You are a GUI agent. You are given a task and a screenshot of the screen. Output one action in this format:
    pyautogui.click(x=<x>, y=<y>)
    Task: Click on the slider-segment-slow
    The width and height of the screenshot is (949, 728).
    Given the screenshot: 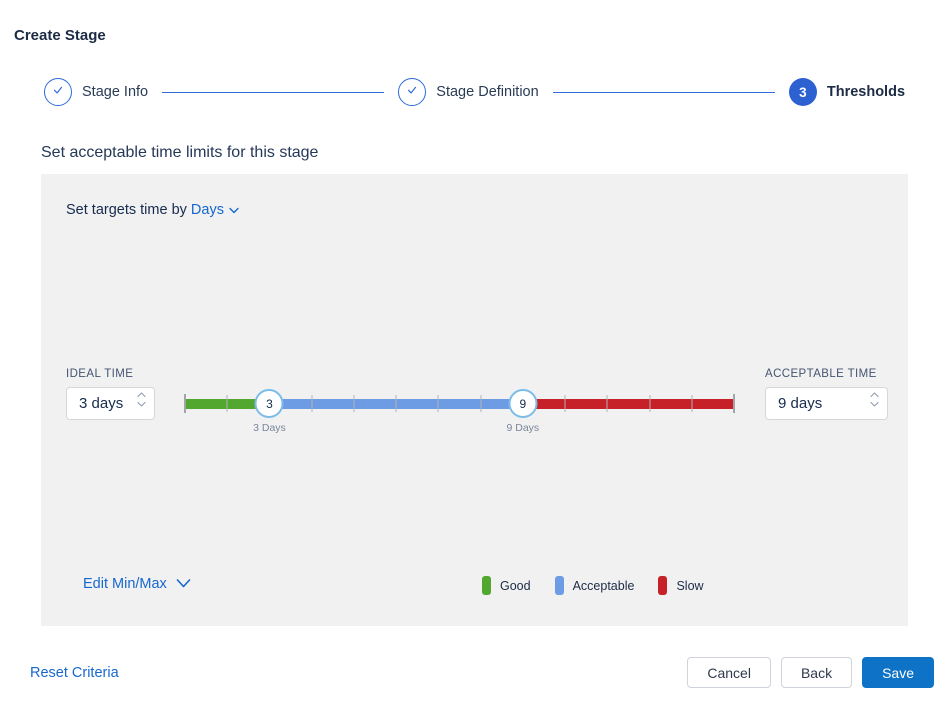 What is the action you would take?
    pyautogui.click(x=628, y=404)
    